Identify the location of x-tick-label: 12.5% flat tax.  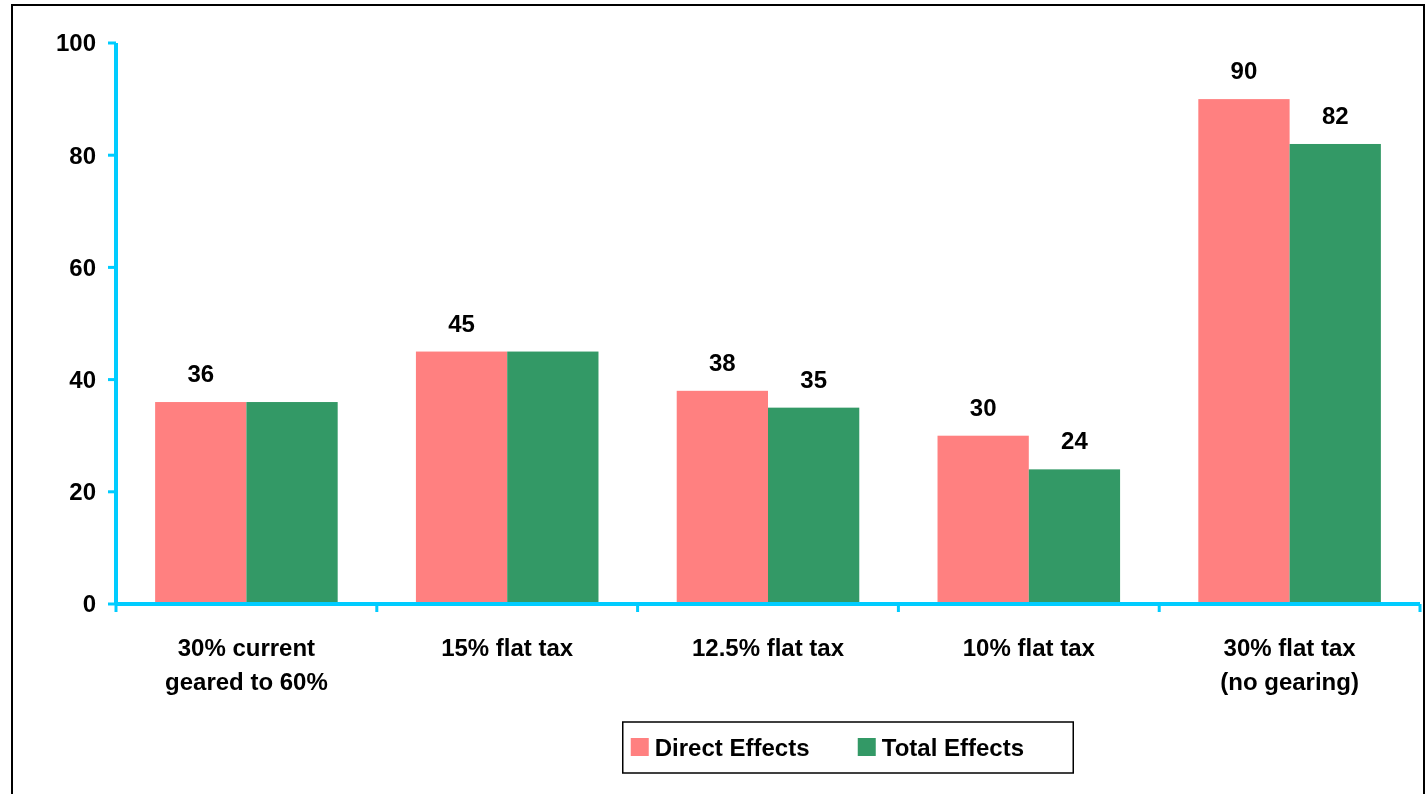
(768, 647).